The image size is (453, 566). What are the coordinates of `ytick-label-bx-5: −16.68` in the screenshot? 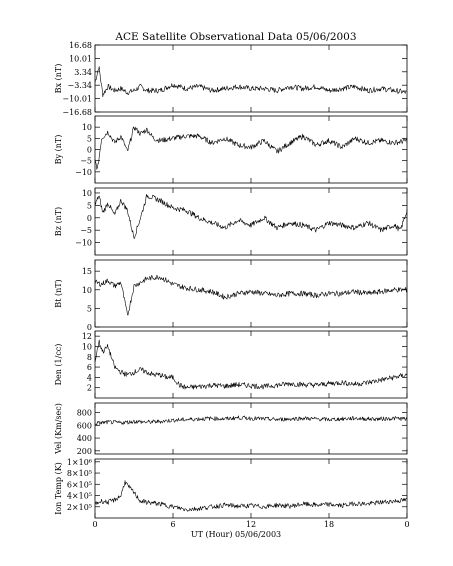 It's located at (77, 112).